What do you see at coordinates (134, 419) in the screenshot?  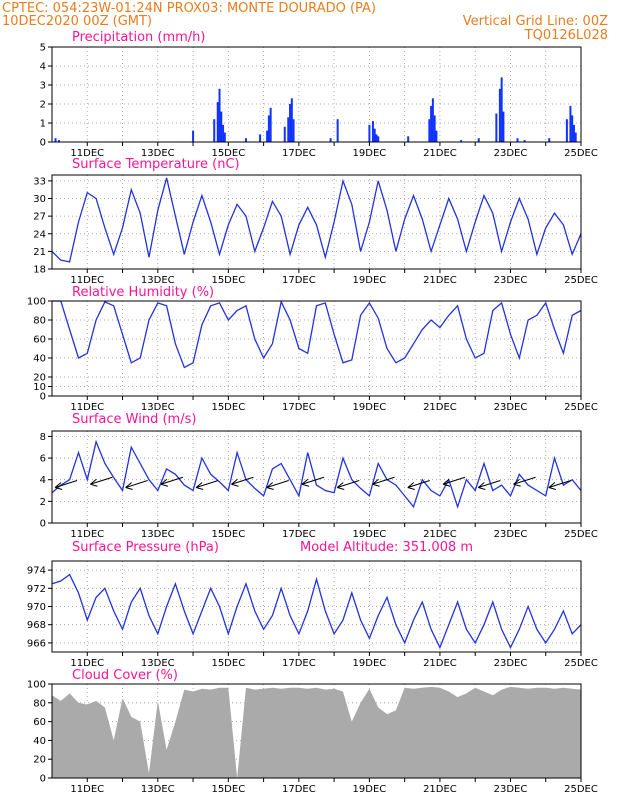 I see `panel-title: Surface Wind (m/s)` at bounding box center [134, 419].